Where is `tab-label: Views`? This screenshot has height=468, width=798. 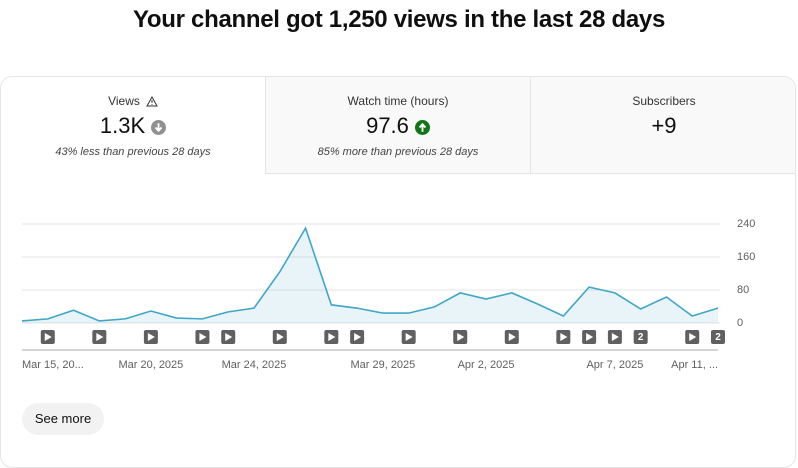
tab-label: Views is located at coordinates (124, 101).